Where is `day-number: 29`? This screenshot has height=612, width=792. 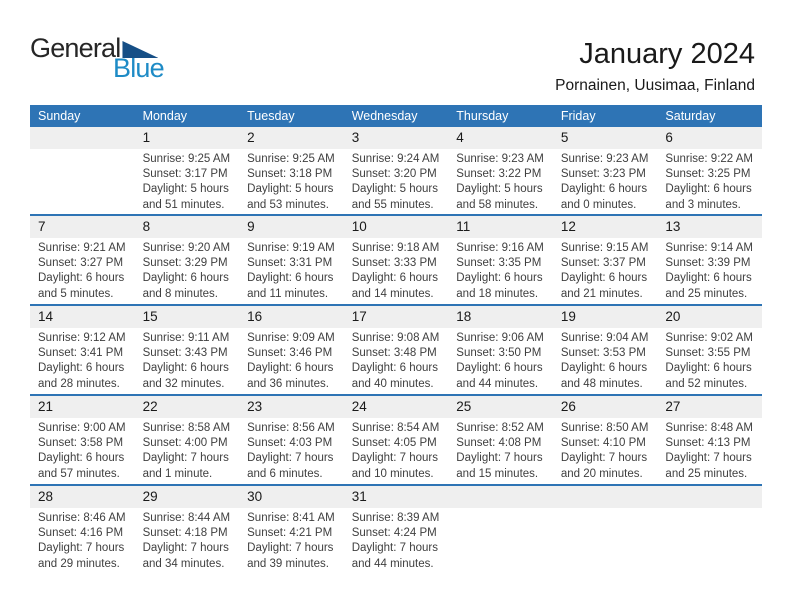 day-number: 29 is located at coordinates (187, 497).